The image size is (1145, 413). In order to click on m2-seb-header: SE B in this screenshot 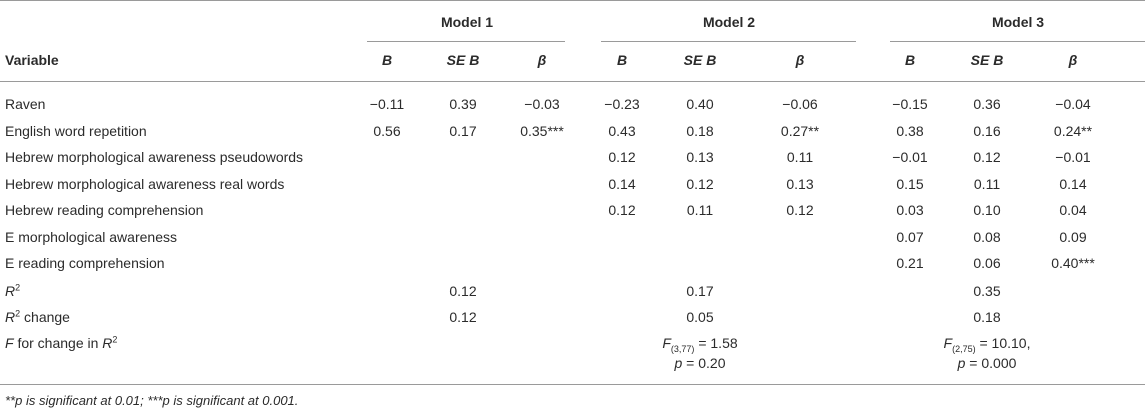, I will do `click(700, 60)`.